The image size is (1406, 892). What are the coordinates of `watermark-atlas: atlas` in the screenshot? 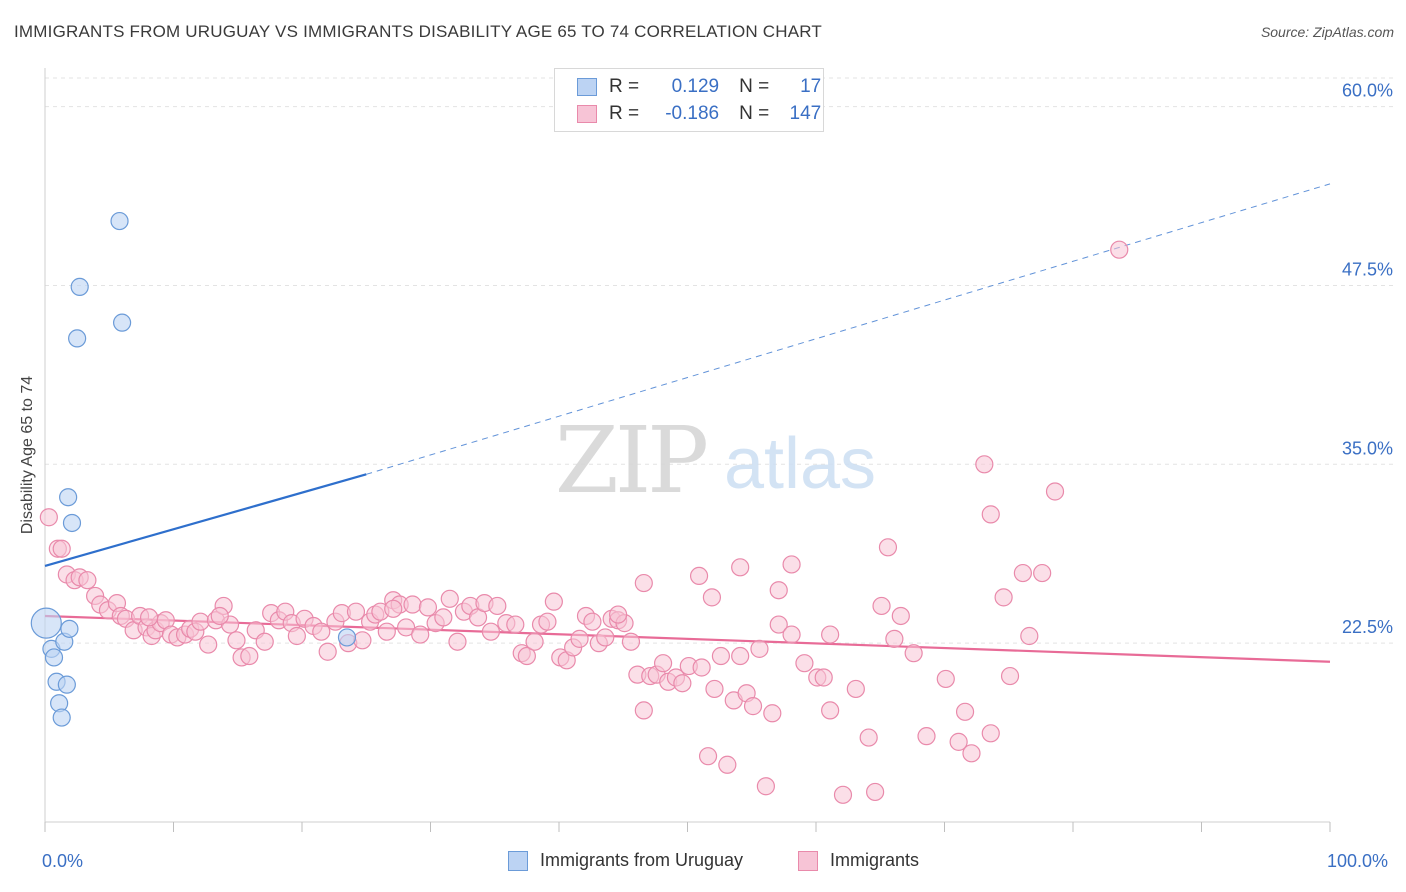 It's located at (800, 464).